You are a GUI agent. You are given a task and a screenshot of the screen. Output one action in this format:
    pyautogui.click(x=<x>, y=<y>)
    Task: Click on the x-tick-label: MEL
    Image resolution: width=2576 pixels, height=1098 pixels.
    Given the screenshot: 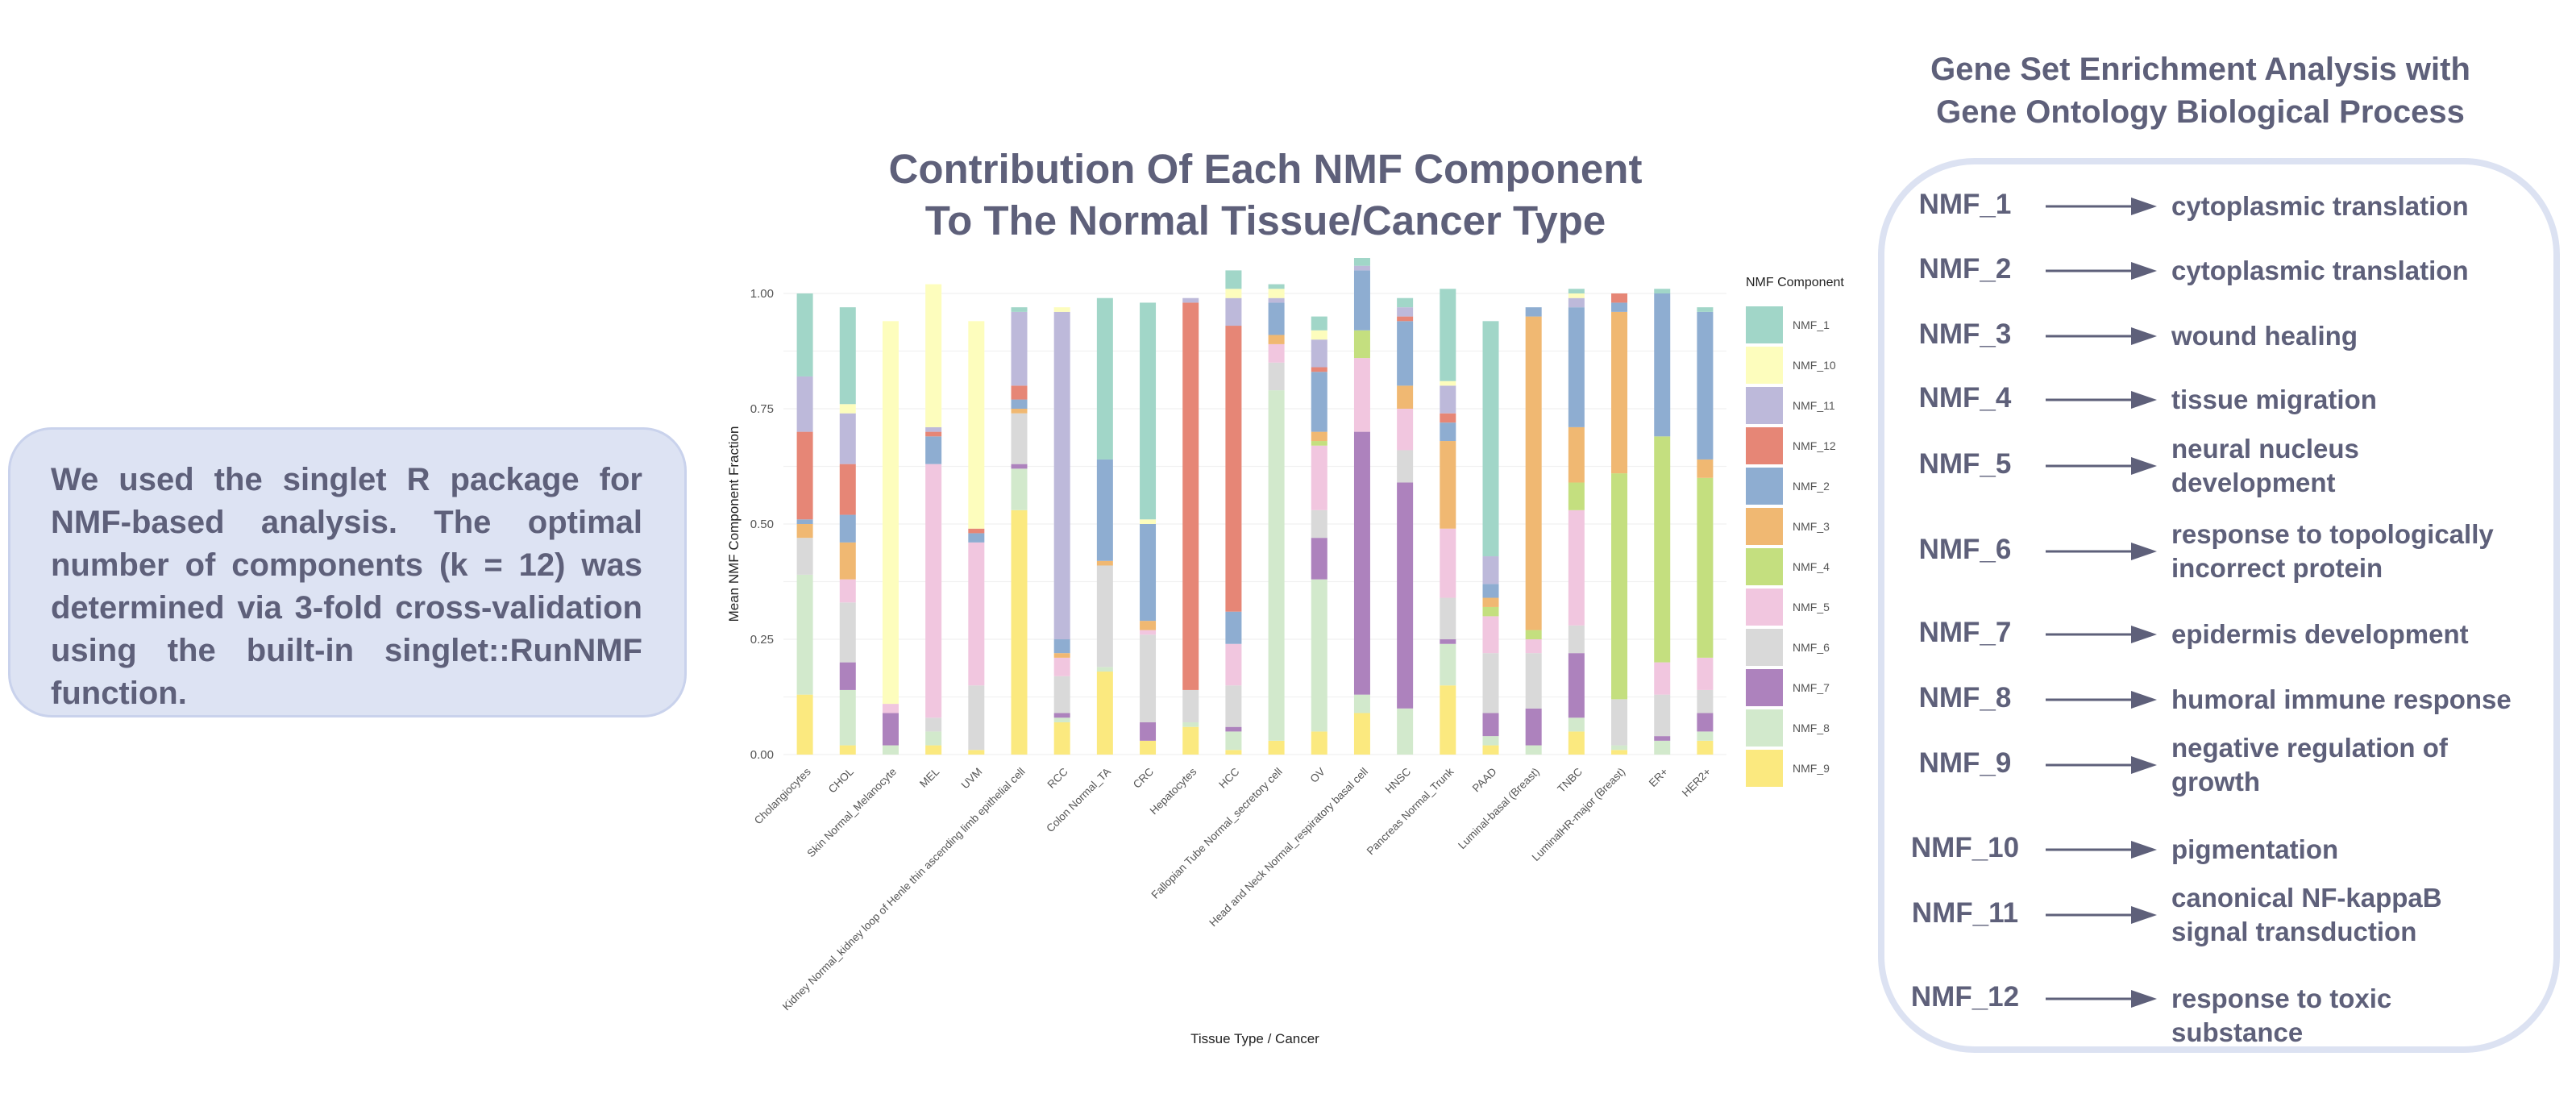 What is the action you would take?
    pyautogui.click(x=929, y=778)
    